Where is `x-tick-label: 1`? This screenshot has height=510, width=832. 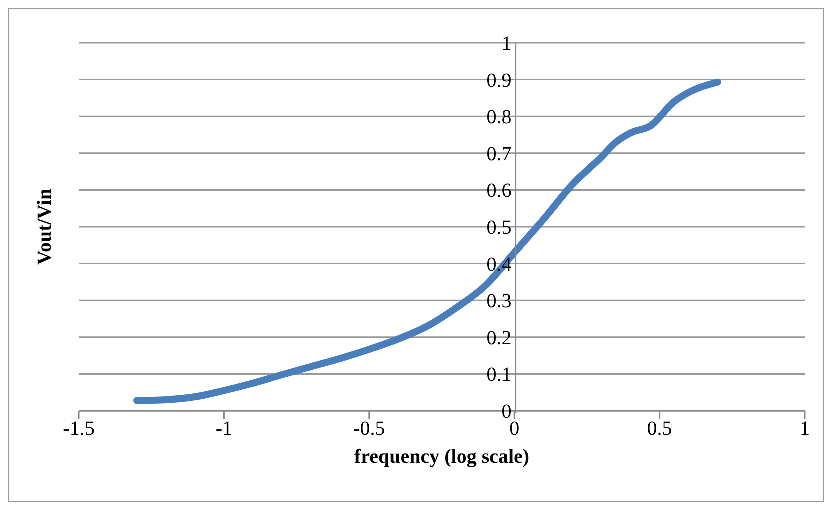 x-tick-label: 1 is located at coordinates (805, 429).